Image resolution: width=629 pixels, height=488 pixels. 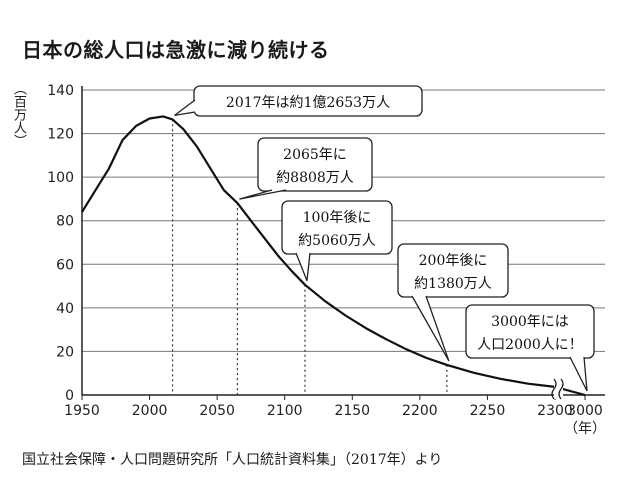 I want to click on y-tick-label: 120, so click(x=60, y=135).